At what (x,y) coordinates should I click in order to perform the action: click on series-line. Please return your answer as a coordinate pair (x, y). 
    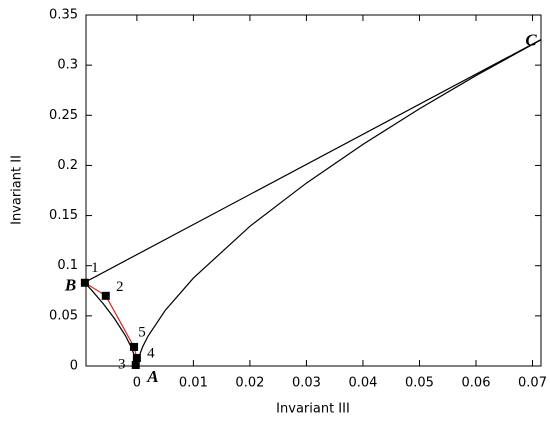
    Looking at the image, I should click on (112, 324).